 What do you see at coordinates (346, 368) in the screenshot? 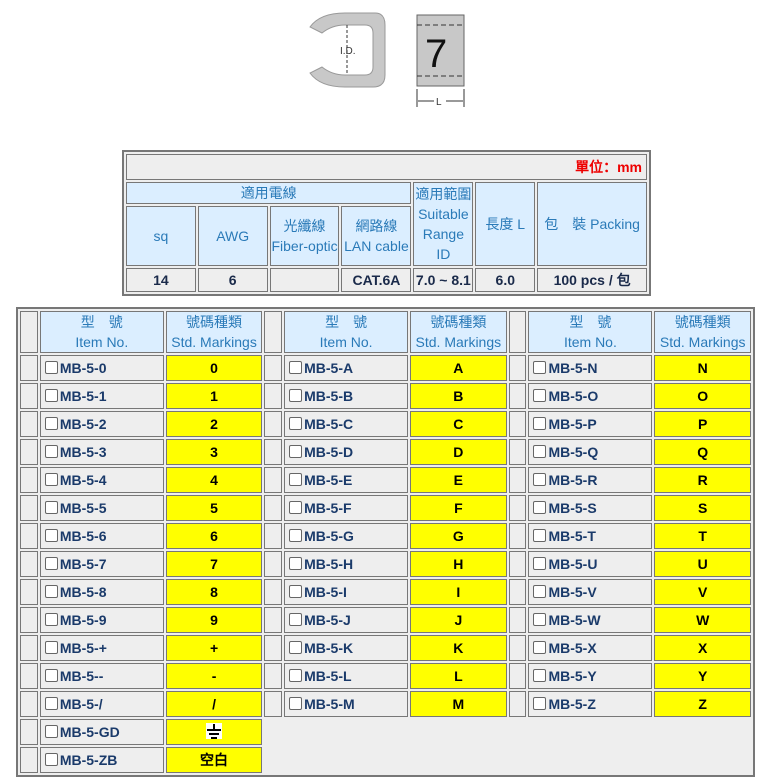
I see `item-cell: MB-5-A` at bounding box center [346, 368].